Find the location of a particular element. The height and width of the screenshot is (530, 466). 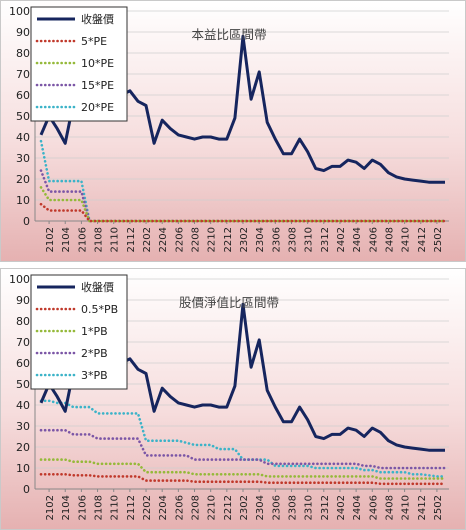

legend-label: 5*PE is located at coordinates (94, 41).